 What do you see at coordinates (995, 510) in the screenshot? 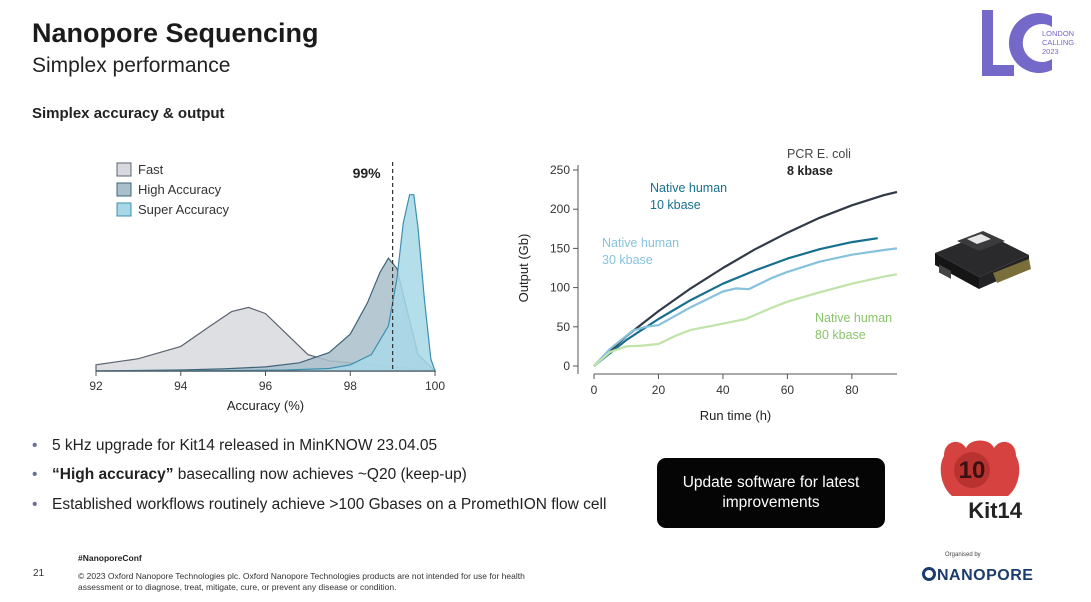
I see `badge-label: Kit14` at bounding box center [995, 510].